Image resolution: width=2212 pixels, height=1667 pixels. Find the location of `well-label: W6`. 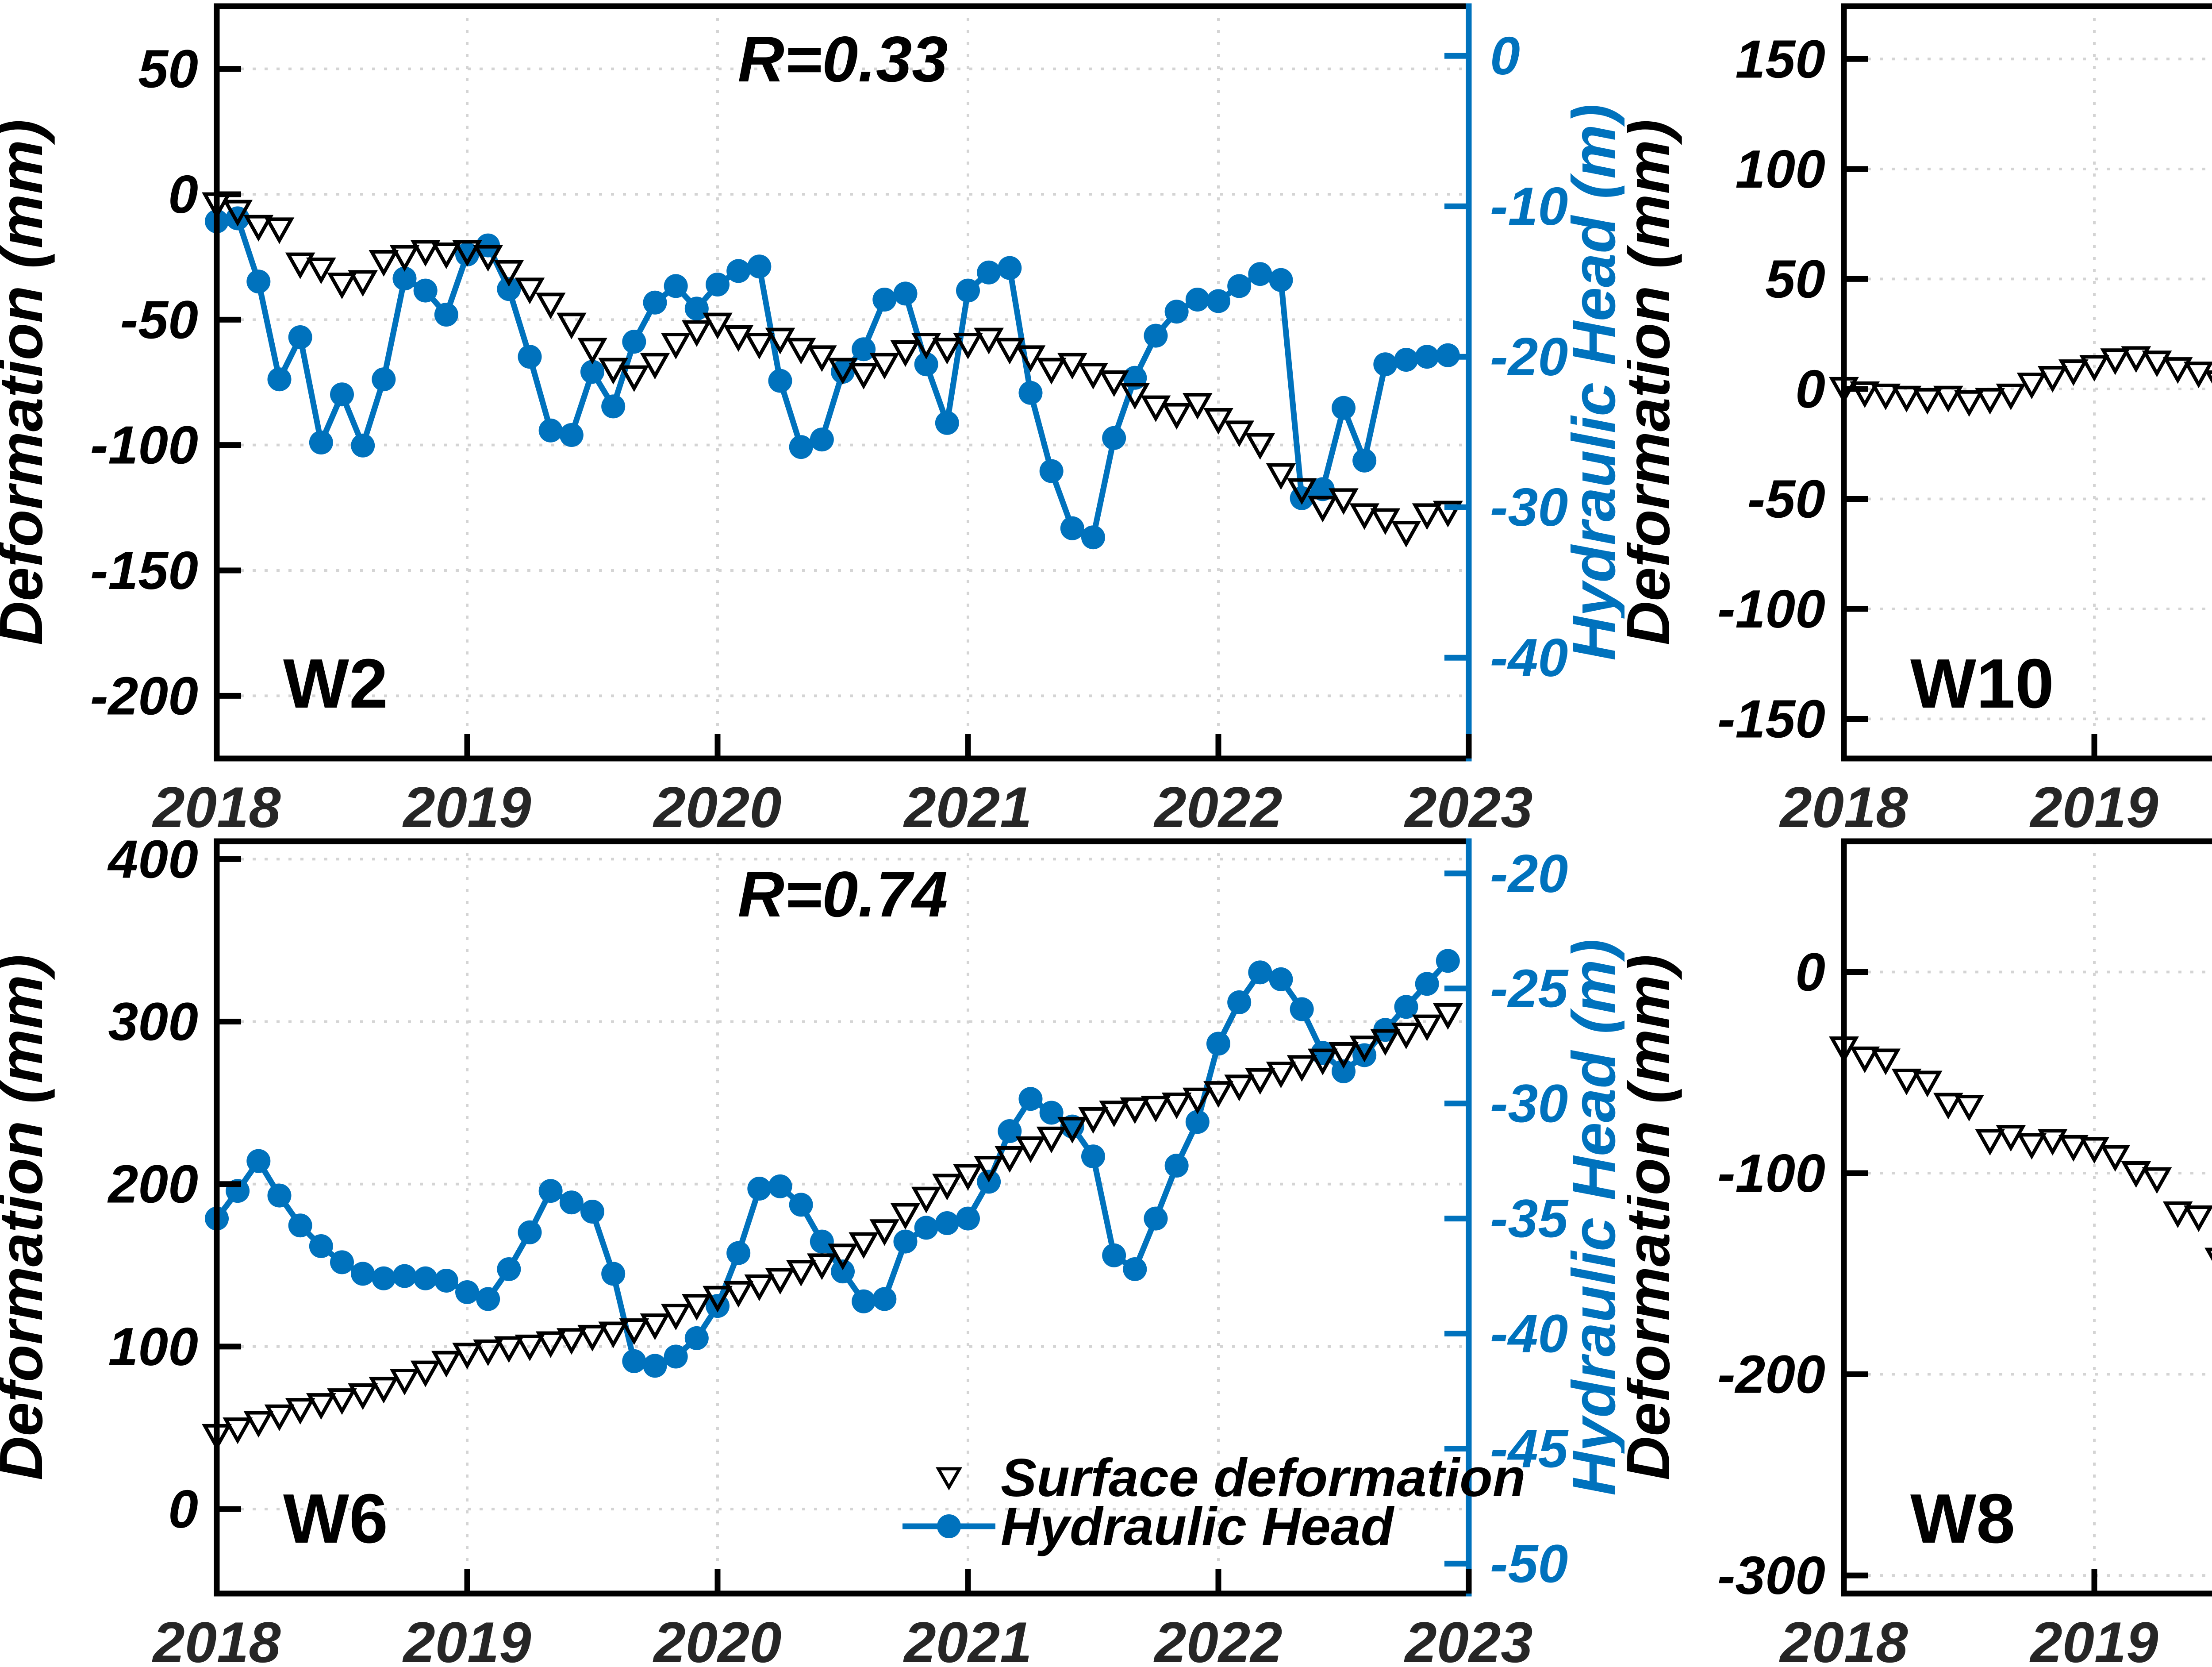

well-label: W6 is located at coordinates (335, 1519).